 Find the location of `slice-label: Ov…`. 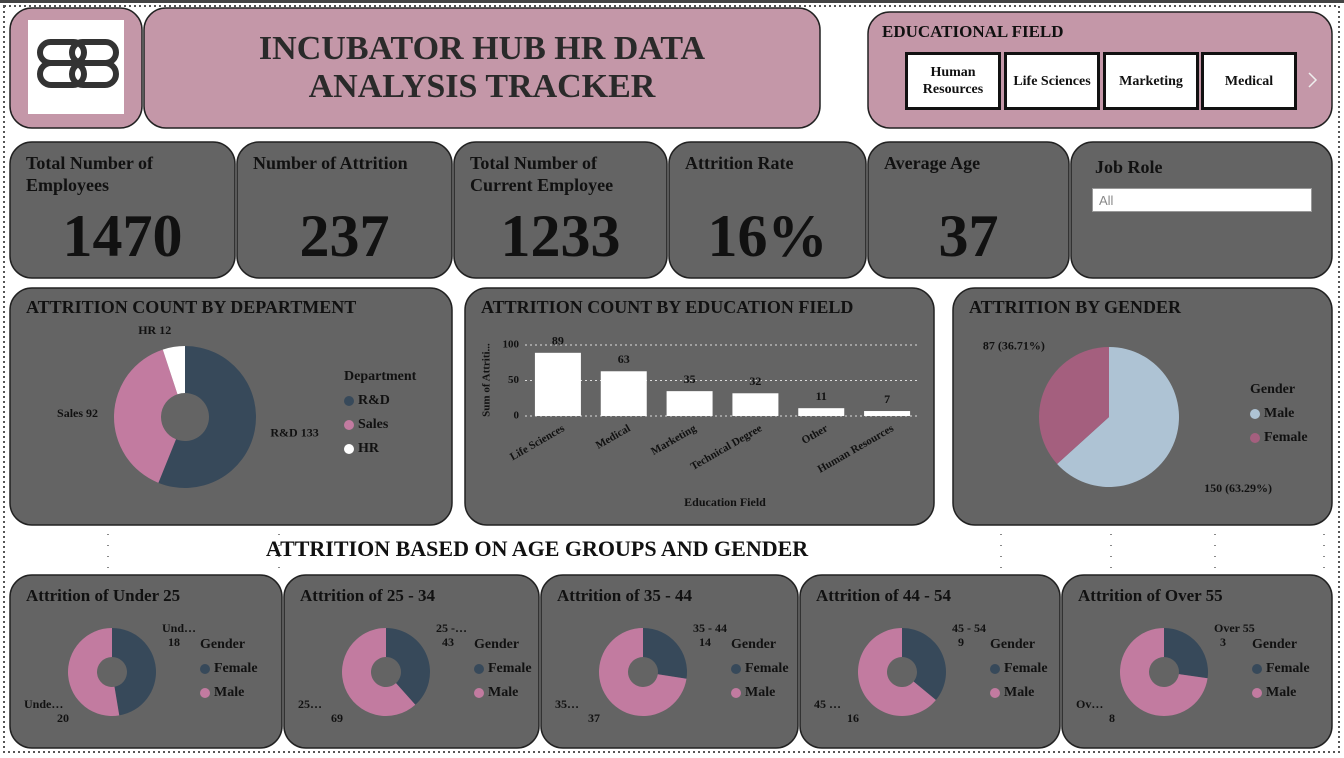

slice-label: Ov… is located at coordinates (1089, 704).